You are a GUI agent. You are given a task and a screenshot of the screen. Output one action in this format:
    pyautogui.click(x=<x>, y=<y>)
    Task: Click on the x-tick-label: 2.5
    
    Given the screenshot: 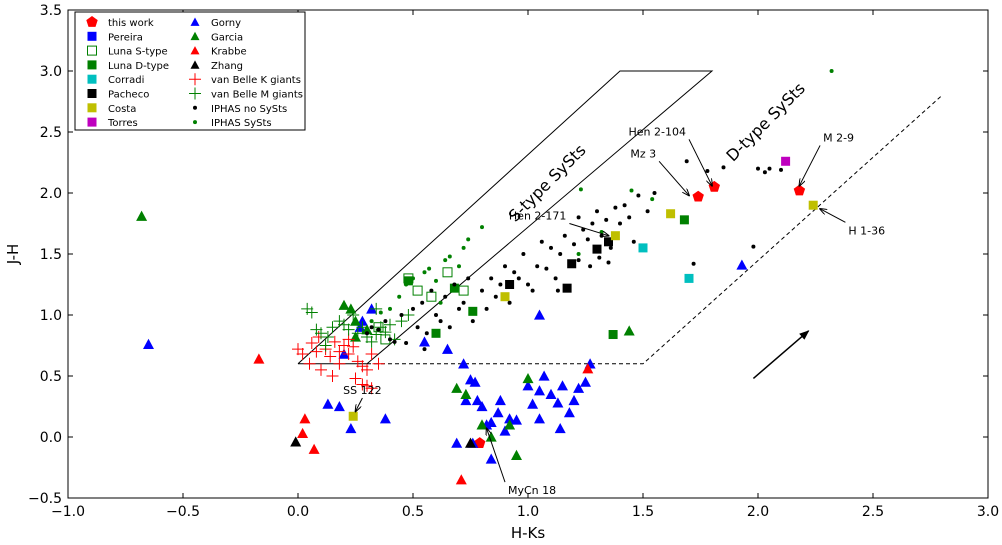 What is the action you would take?
    pyautogui.click(x=873, y=512)
    